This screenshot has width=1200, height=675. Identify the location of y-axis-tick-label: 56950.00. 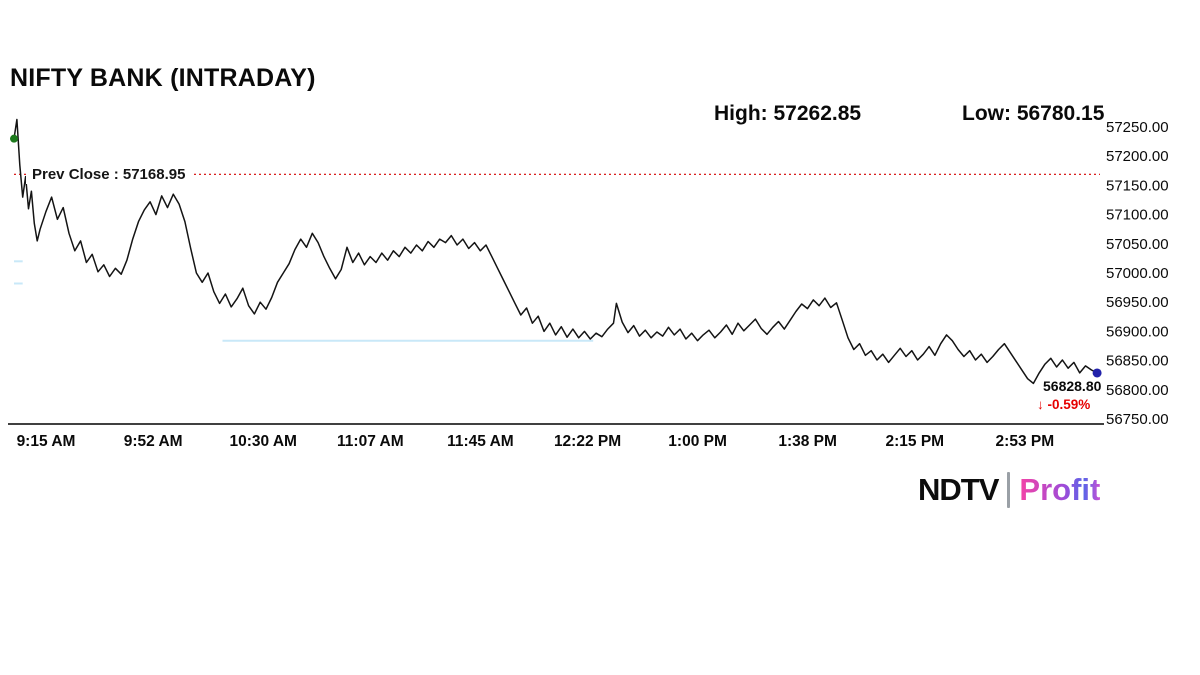
(1137, 302).